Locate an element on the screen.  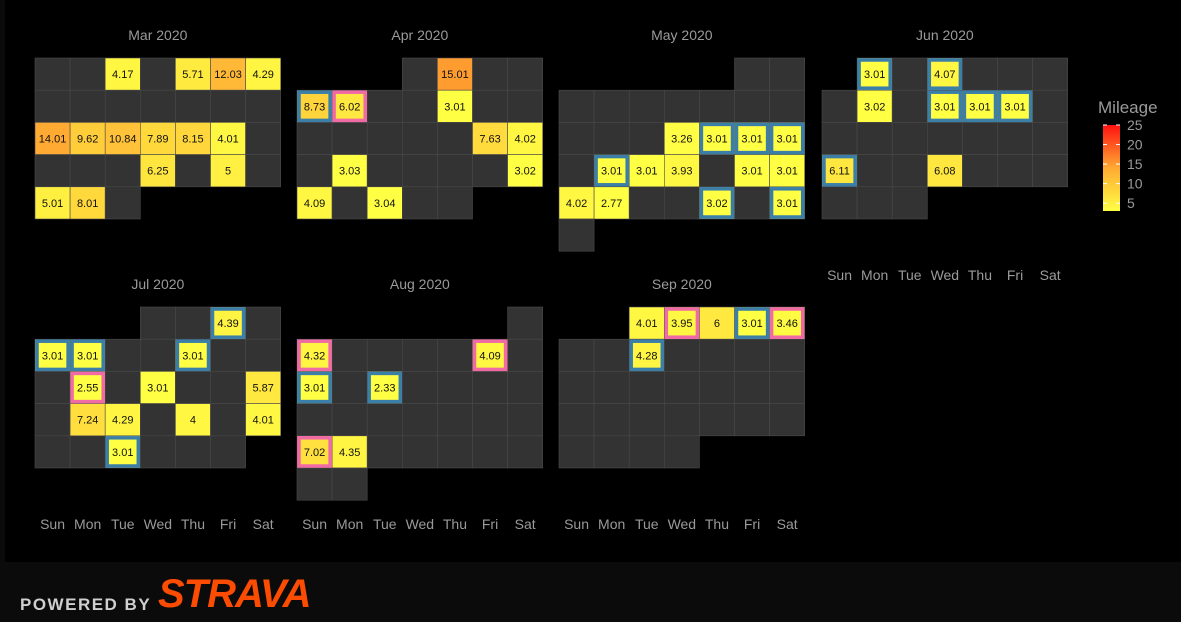
mileage-label: 4.28 is located at coordinates (646, 356).